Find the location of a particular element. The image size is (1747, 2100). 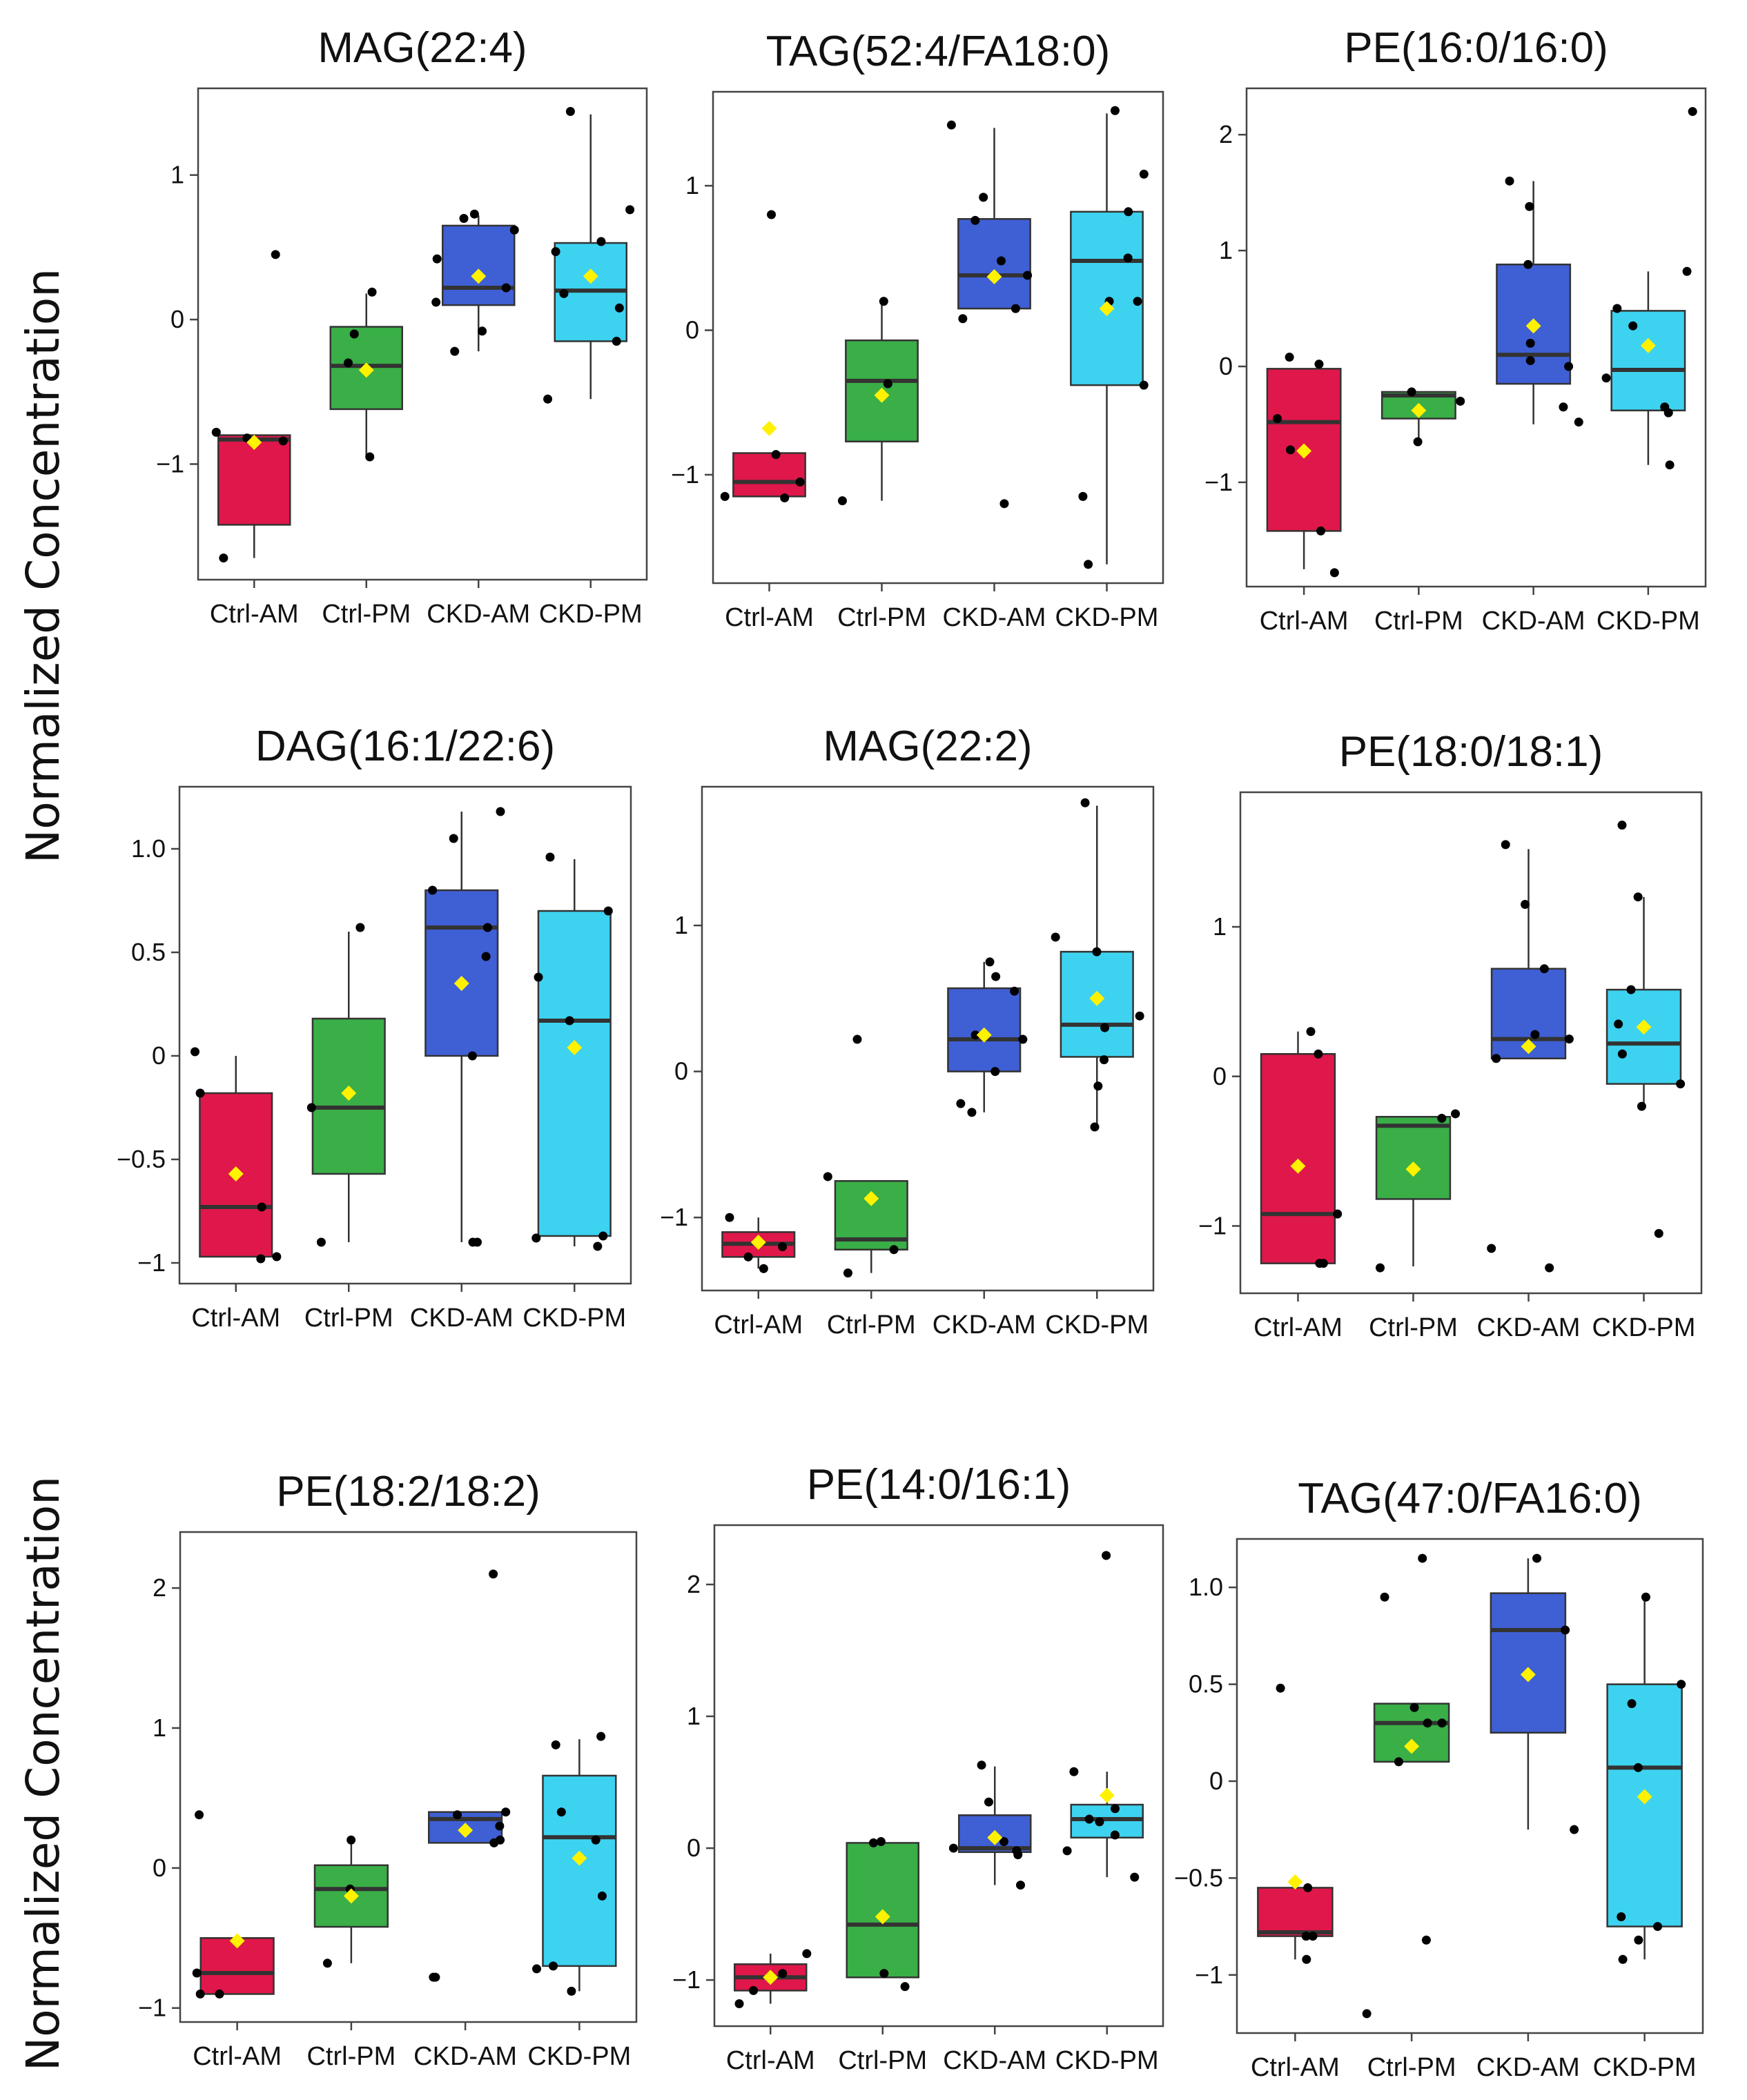

panel-title: DAG(16:1/22:6) is located at coordinates (405, 746).